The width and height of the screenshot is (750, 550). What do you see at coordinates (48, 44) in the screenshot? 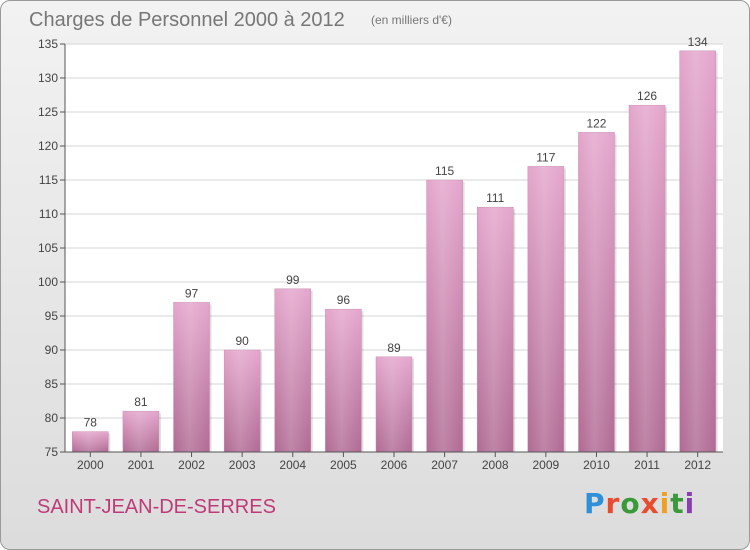
I see `y-tick-label: 135` at bounding box center [48, 44].